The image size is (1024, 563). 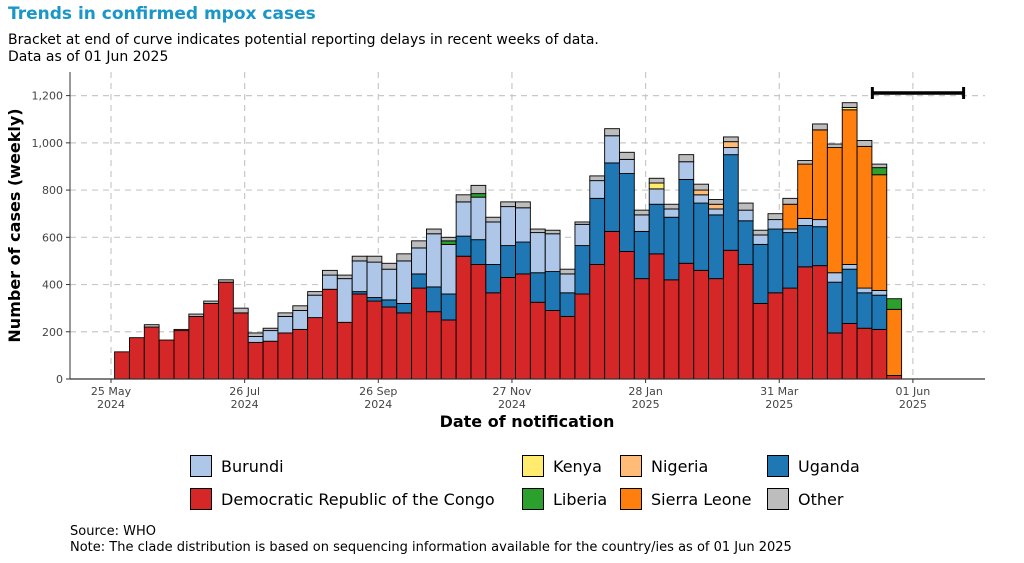 I want to click on legend-label: Burundi, so click(x=252, y=466).